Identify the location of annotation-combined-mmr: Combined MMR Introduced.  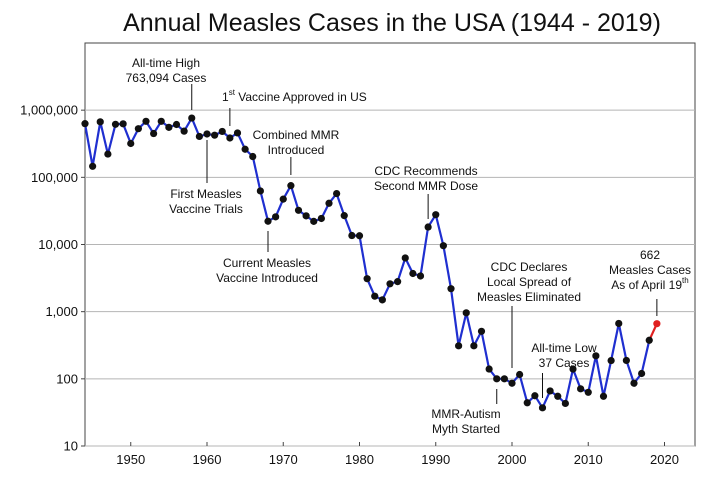
(296, 151).